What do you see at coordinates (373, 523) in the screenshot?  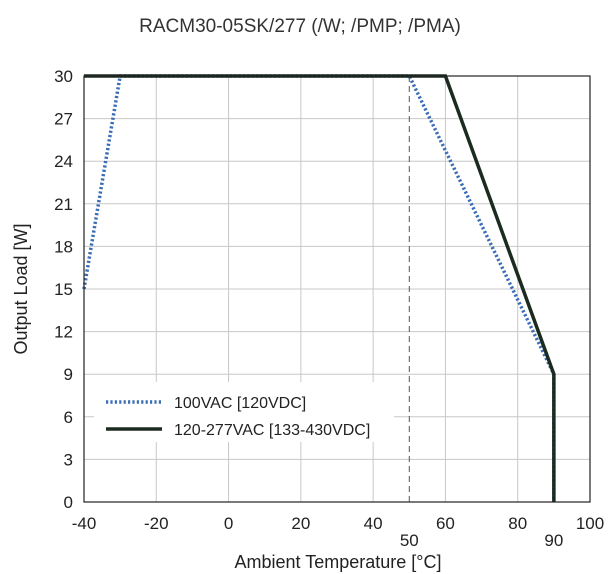 I see `x-tick-label: 40` at bounding box center [373, 523].